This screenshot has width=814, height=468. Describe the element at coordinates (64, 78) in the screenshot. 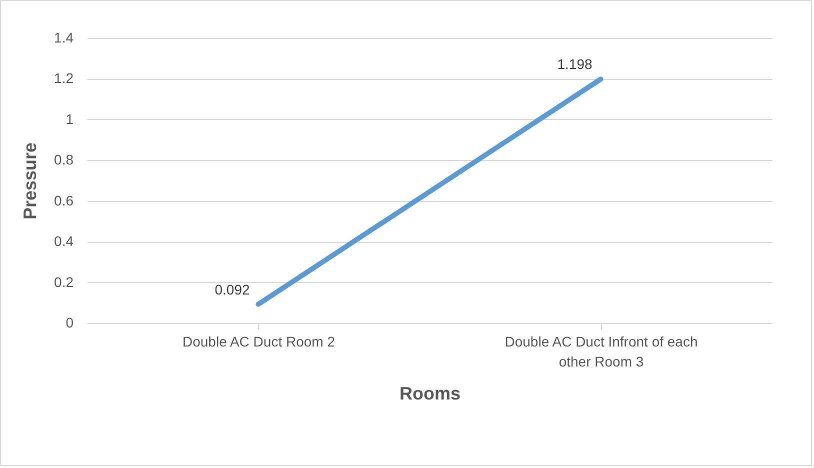

I see `y-tick-label: 1.2` at that location.